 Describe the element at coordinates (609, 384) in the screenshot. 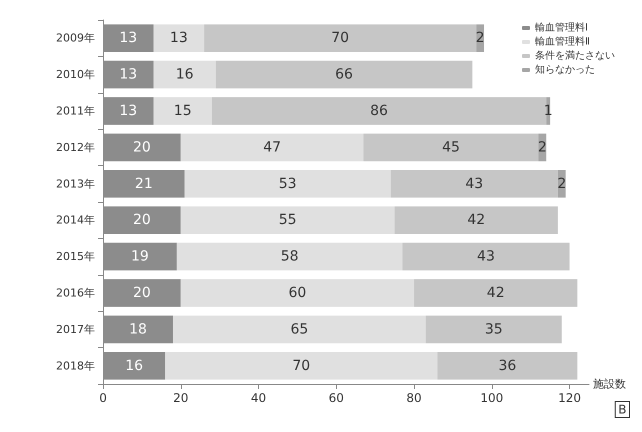

I see `x-axis-title: 施設数` at that location.